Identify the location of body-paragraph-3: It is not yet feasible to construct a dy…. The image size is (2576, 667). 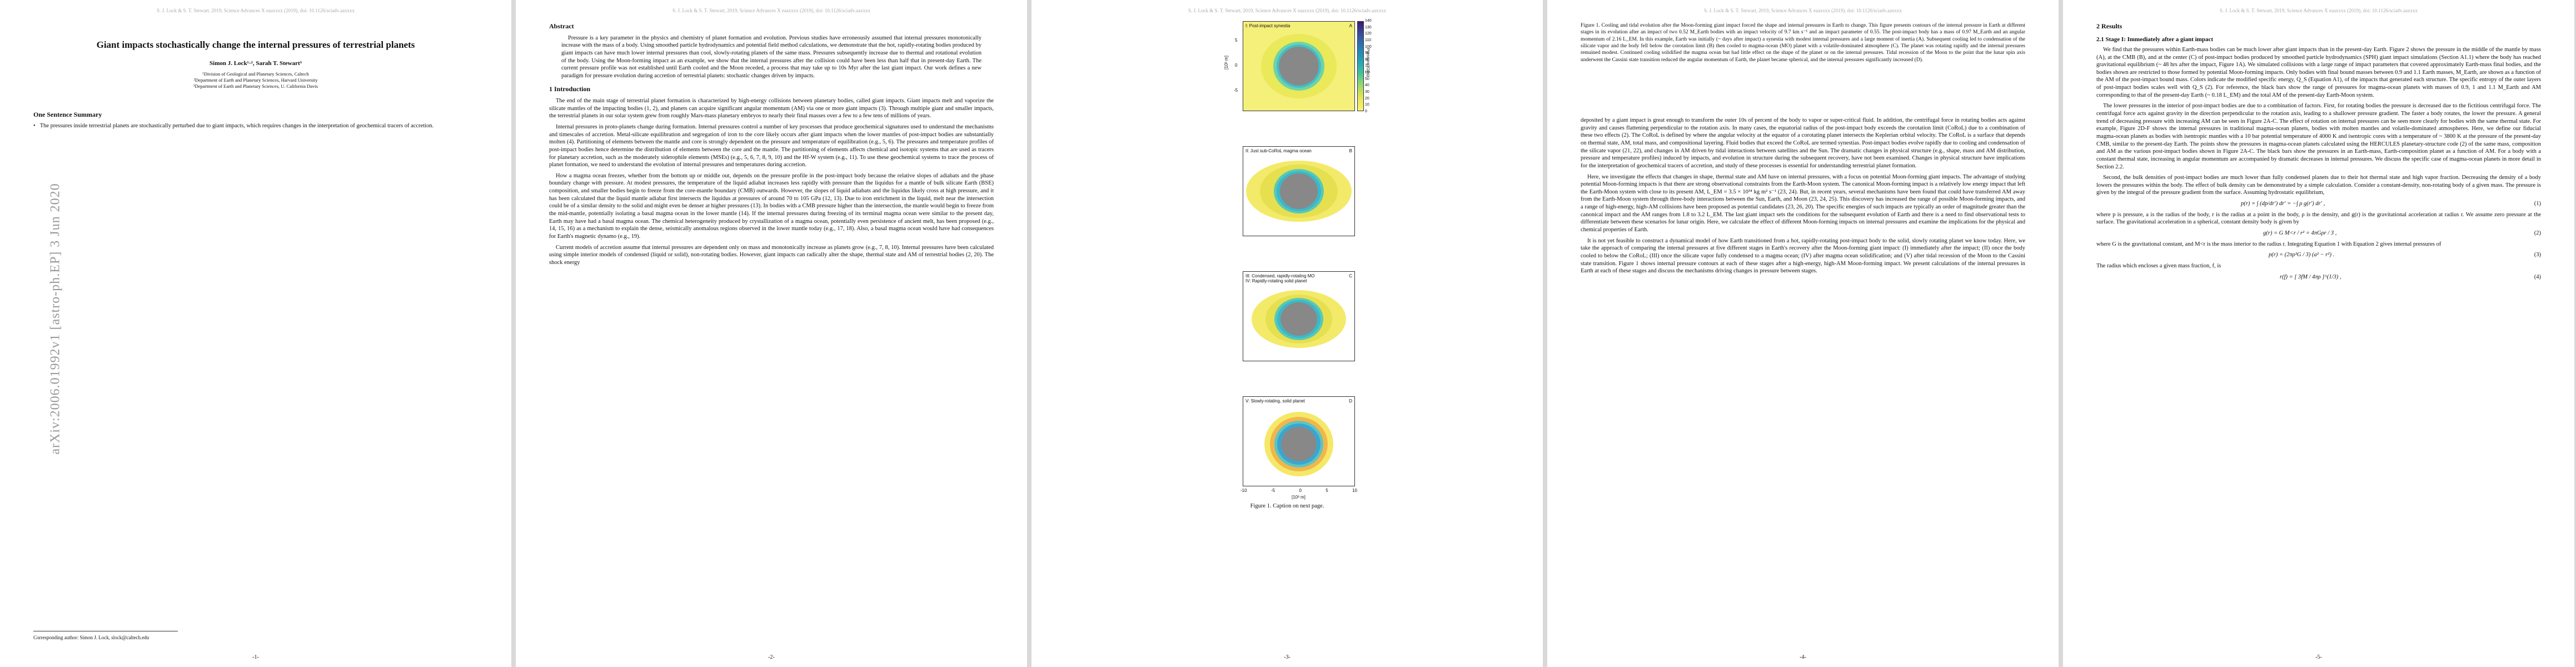
(1803, 256).